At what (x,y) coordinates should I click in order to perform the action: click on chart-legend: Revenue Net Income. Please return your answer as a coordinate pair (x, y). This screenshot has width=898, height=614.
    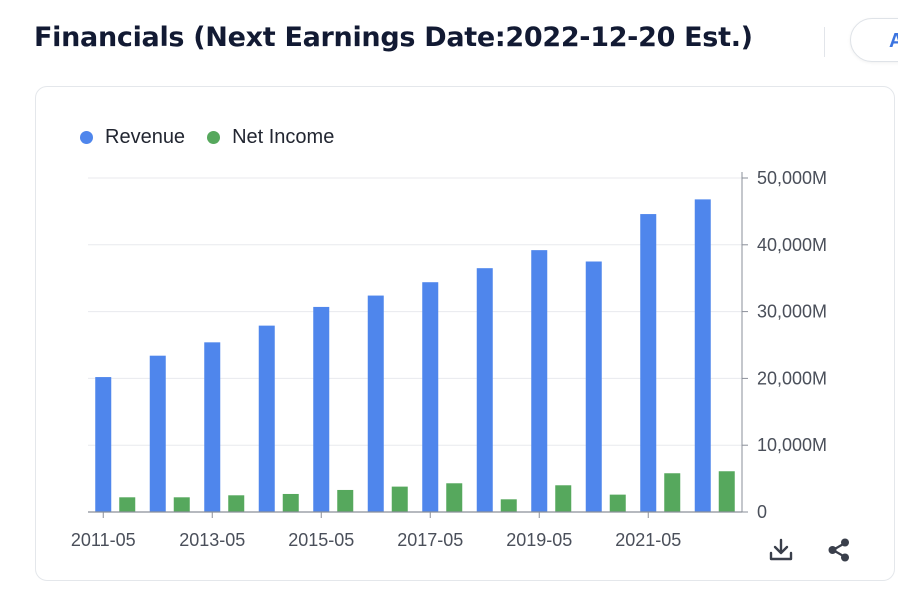
    Looking at the image, I should click on (218, 137).